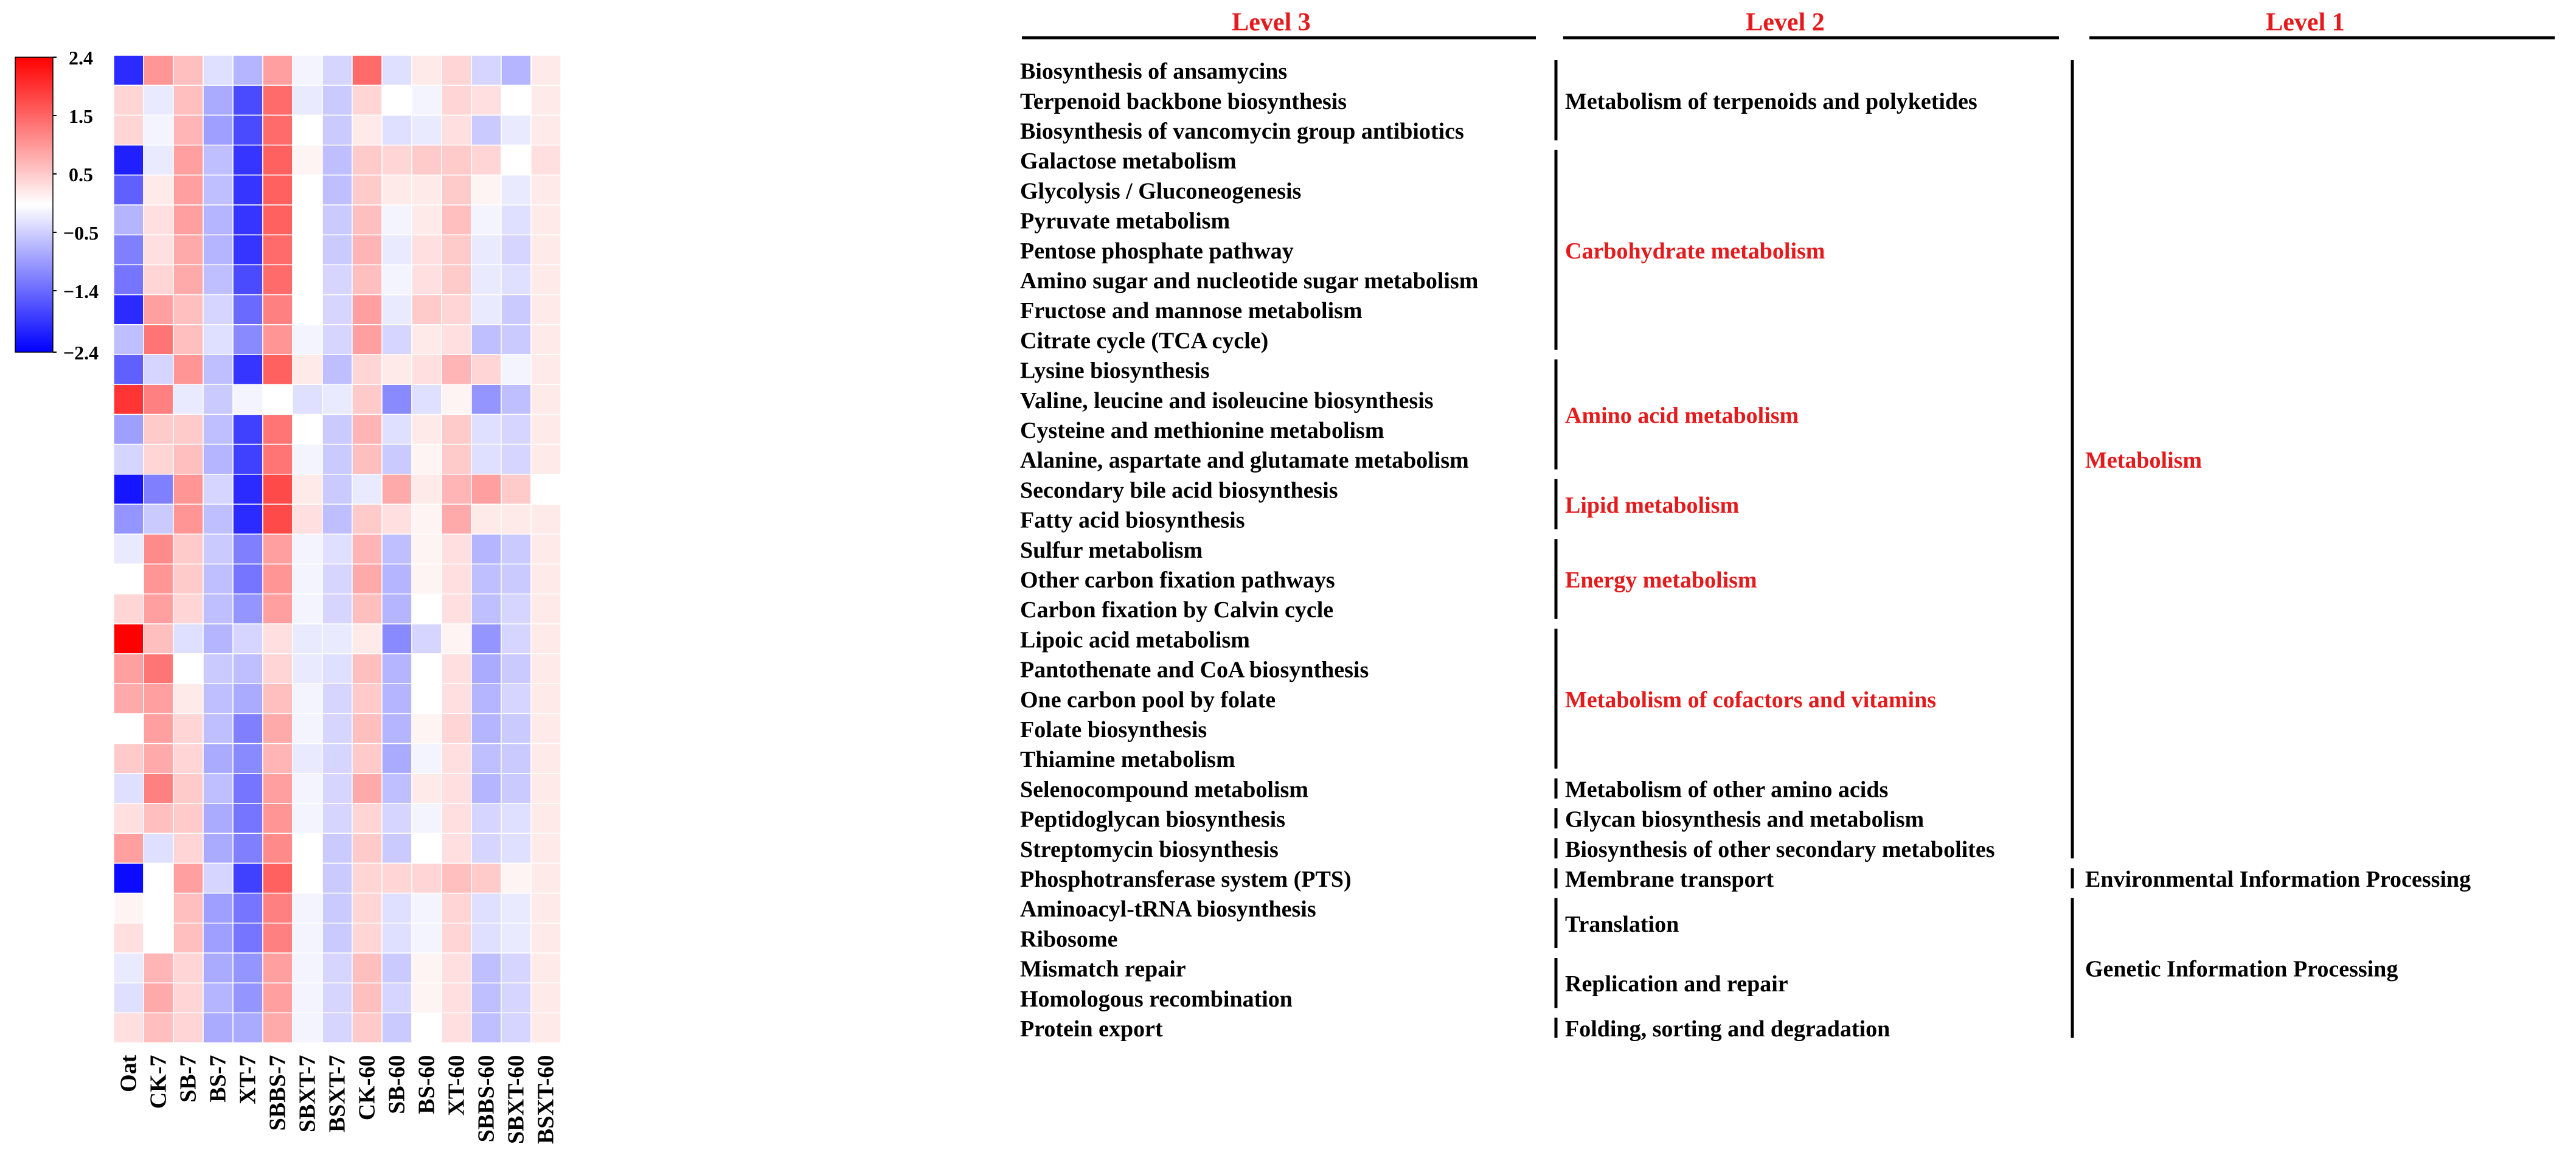  What do you see at coordinates (129, 1073) in the screenshot?
I see `column-label: Oat` at bounding box center [129, 1073].